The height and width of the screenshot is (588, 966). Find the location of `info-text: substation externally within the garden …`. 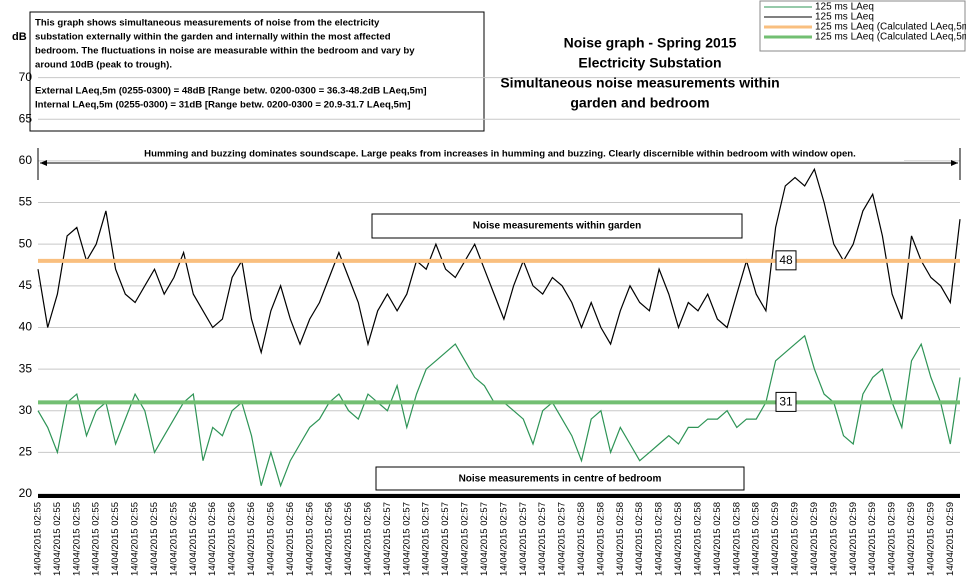

info-text: substation externally within the garden … is located at coordinates (213, 37).